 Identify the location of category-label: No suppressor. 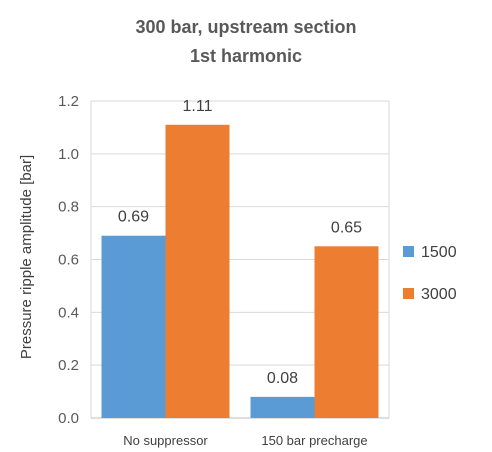
(165, 440).